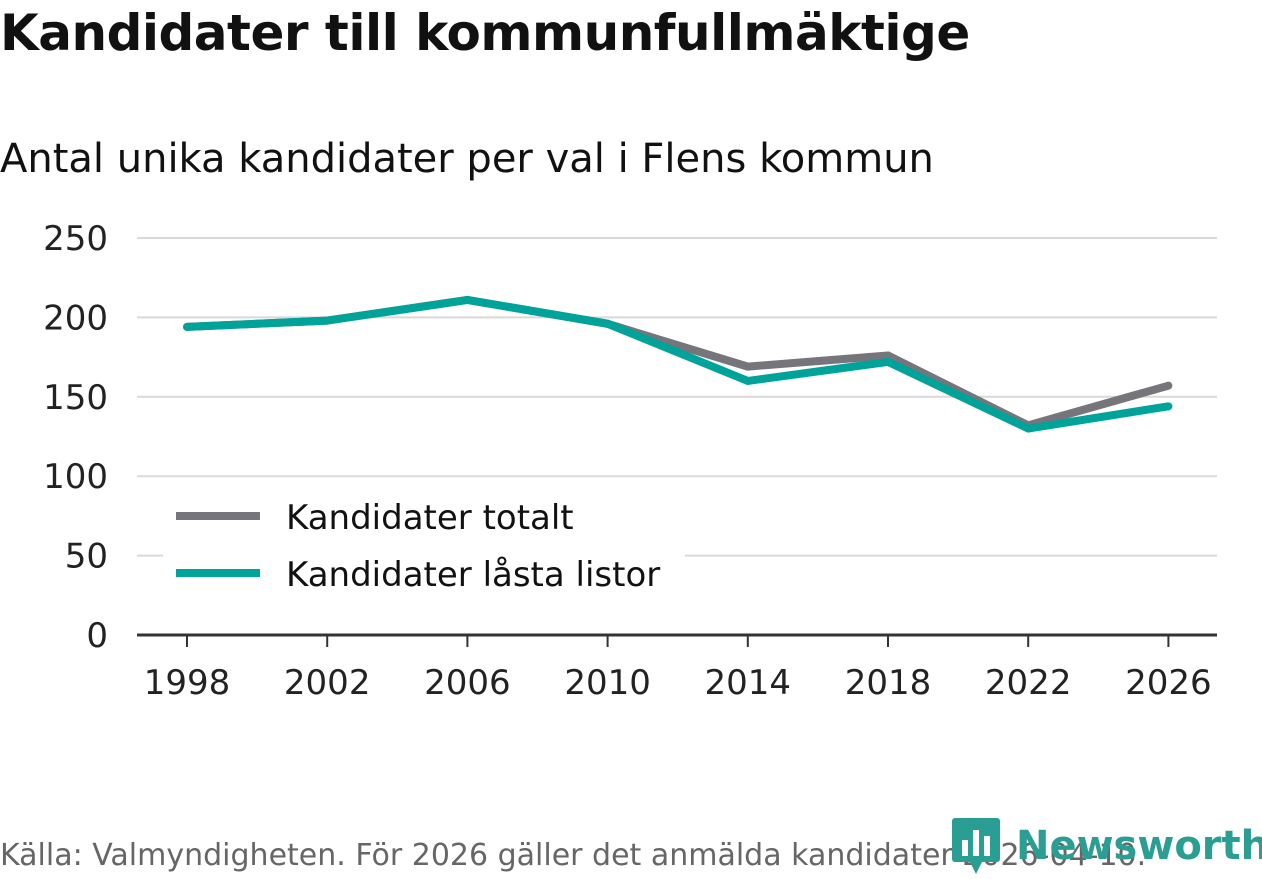 This screenshot has width=1262, height=879. I want to click on brand-logo: Newsworthy, so click(1107, 846).